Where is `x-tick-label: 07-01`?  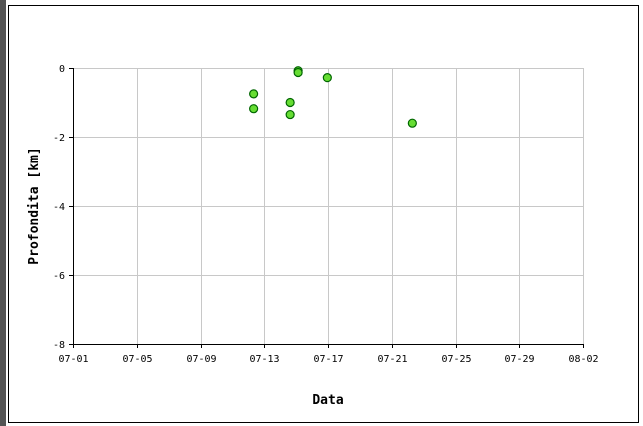 x-tick-label: 07-01 is located at coordinates (73, 359).